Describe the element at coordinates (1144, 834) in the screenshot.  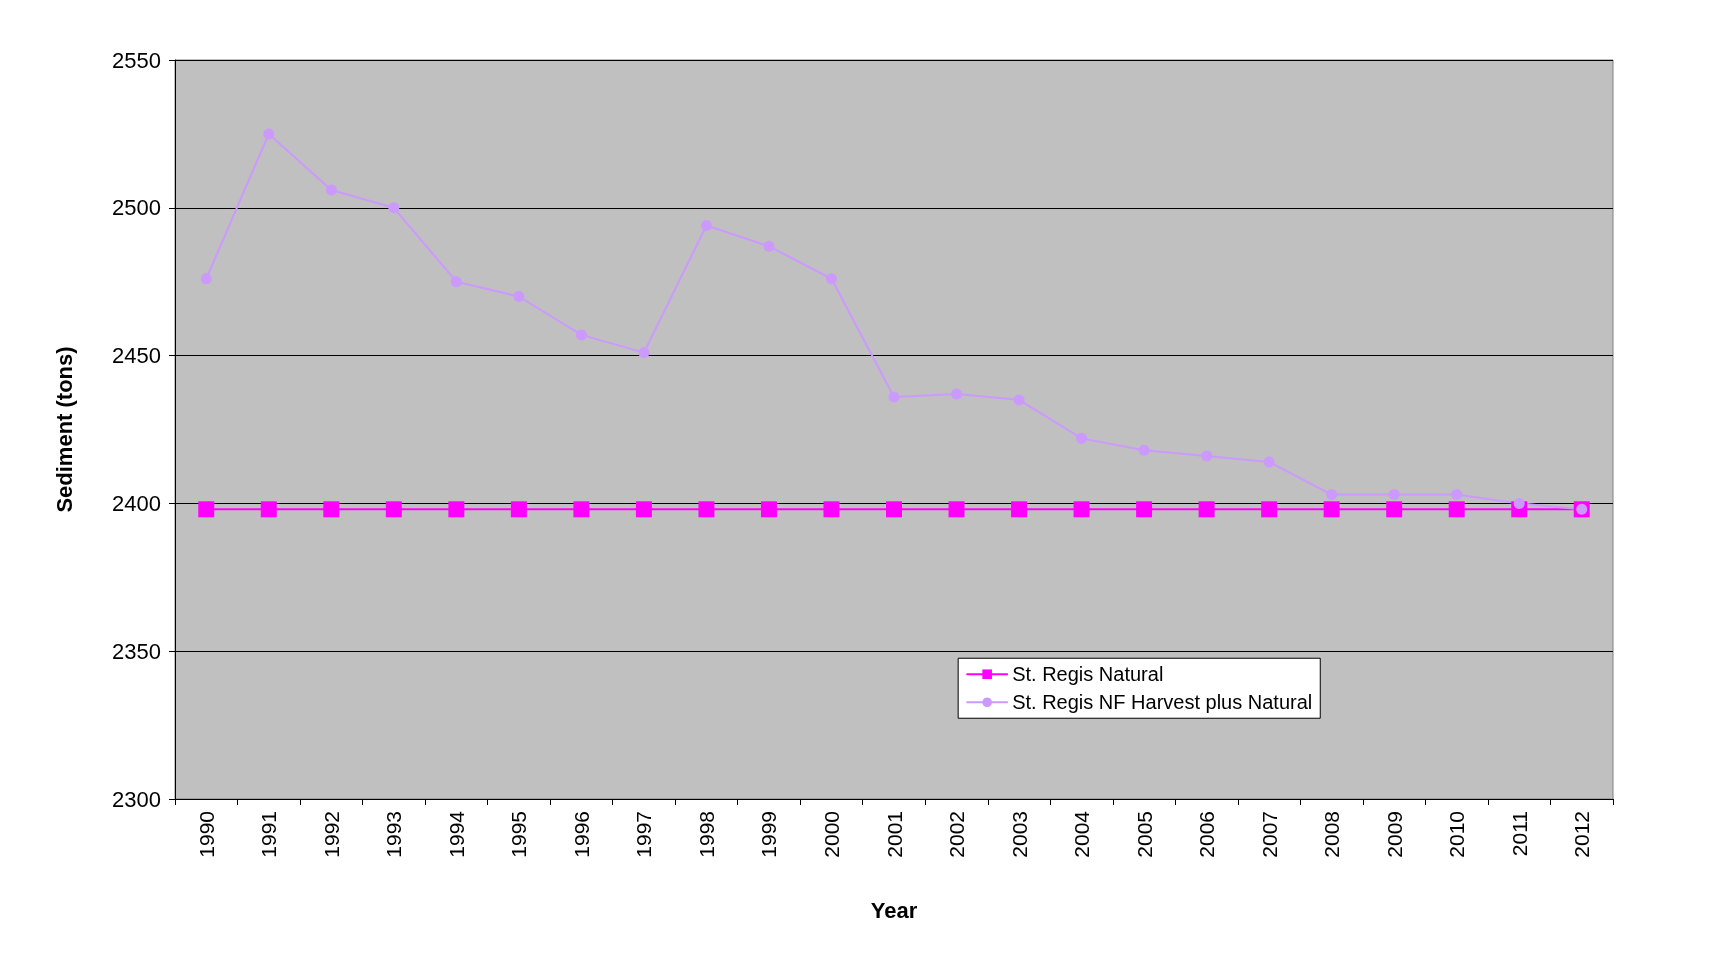
I see `x-tick-label: 2005` at that location.